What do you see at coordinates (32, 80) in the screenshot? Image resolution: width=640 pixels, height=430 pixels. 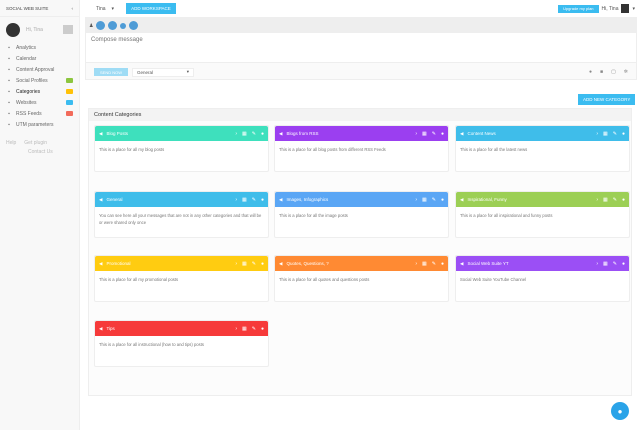 I see `sidebar-item-label: Social Profiles` at bounding box center [32, 80].